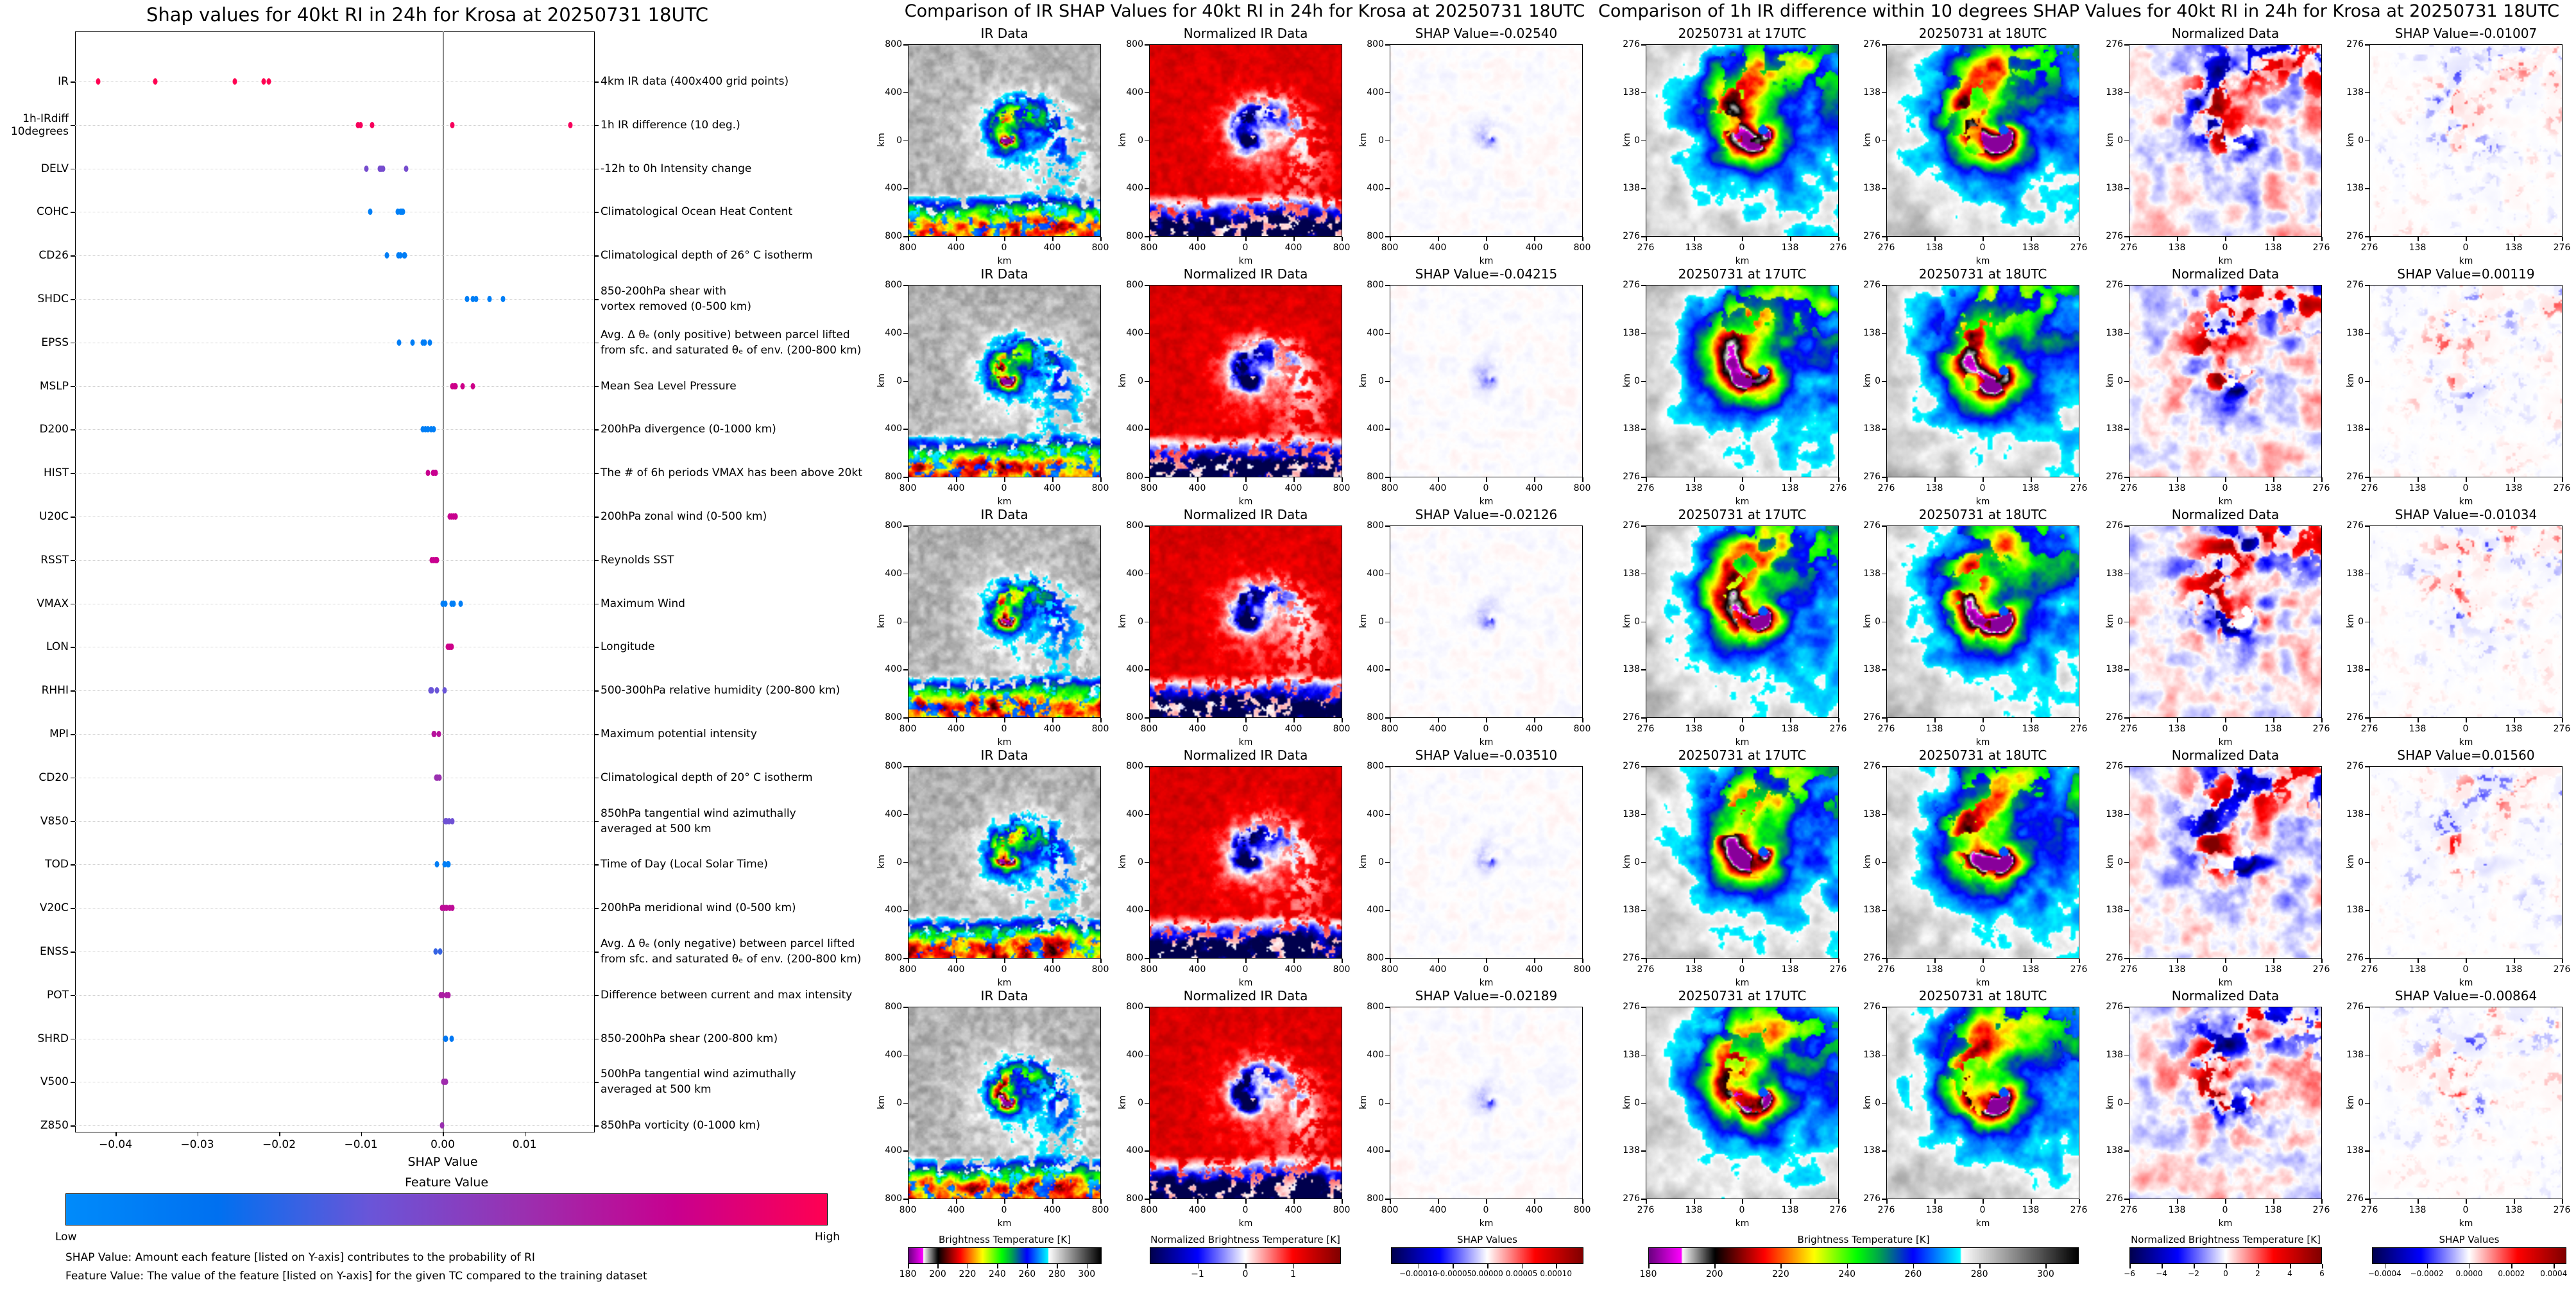  Describe the element at coordinates (2225, 755) in the screenshot. I see `panel-title: Normalized Data` at that location.